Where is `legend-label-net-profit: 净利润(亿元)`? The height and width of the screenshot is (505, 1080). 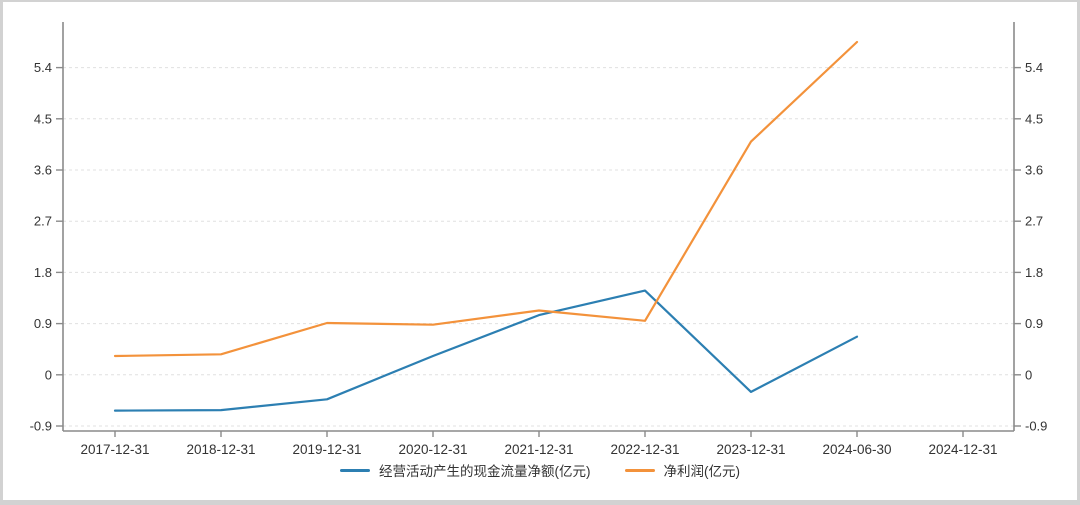
legend-label-net-profit: 净利润(亿元) is located at coordinates (702, 471).